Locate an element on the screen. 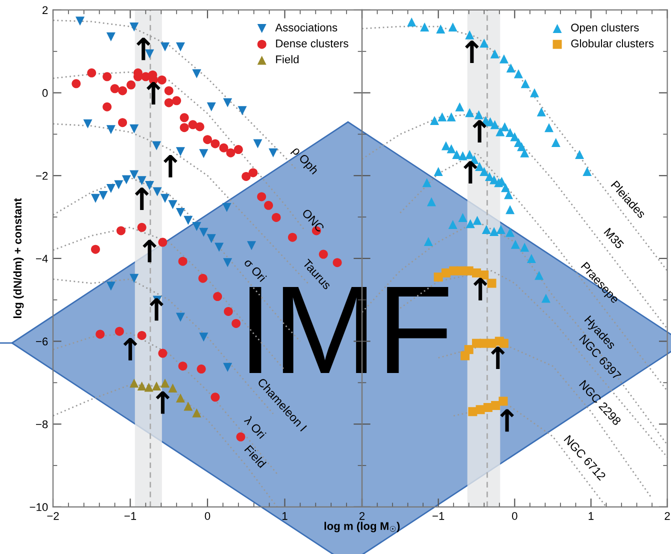 Image resolution: width=671 pixels, height=554 pixels. y-axis-title: log (dN/dm) + constant is located at coordinates (18, 258).